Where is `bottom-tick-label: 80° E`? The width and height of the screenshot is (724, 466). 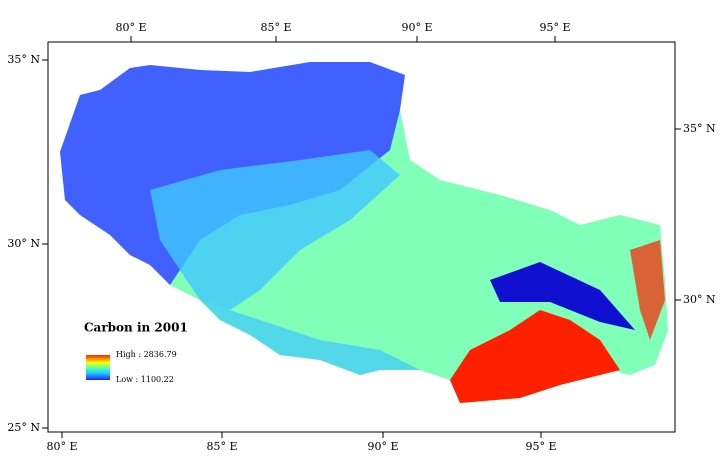 bottom-tick-label: 80° E is located at coordinates (61, 446).